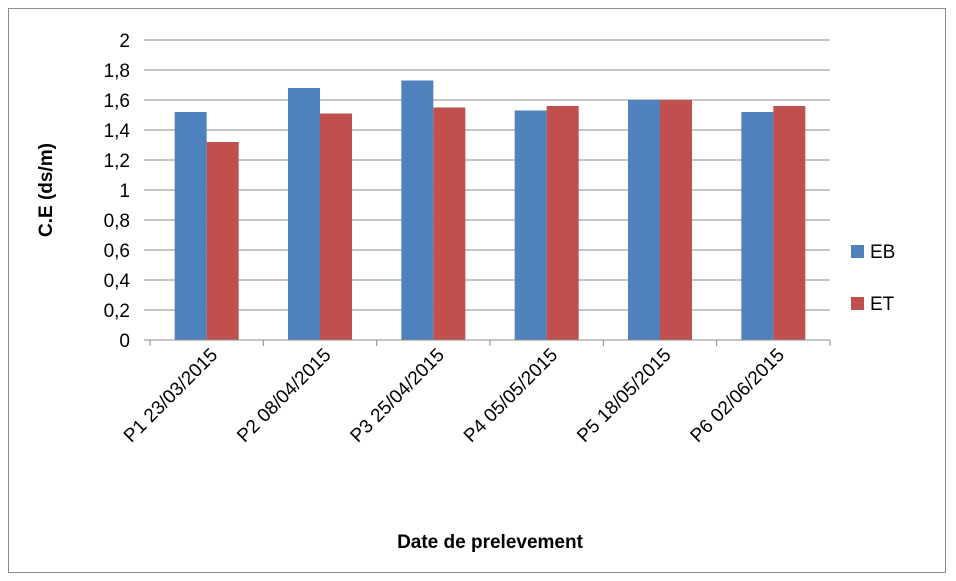 This screenshot has height=581, width=956. I want to click on x-tick-label: P1 23/03/2015, so click(171, 396).